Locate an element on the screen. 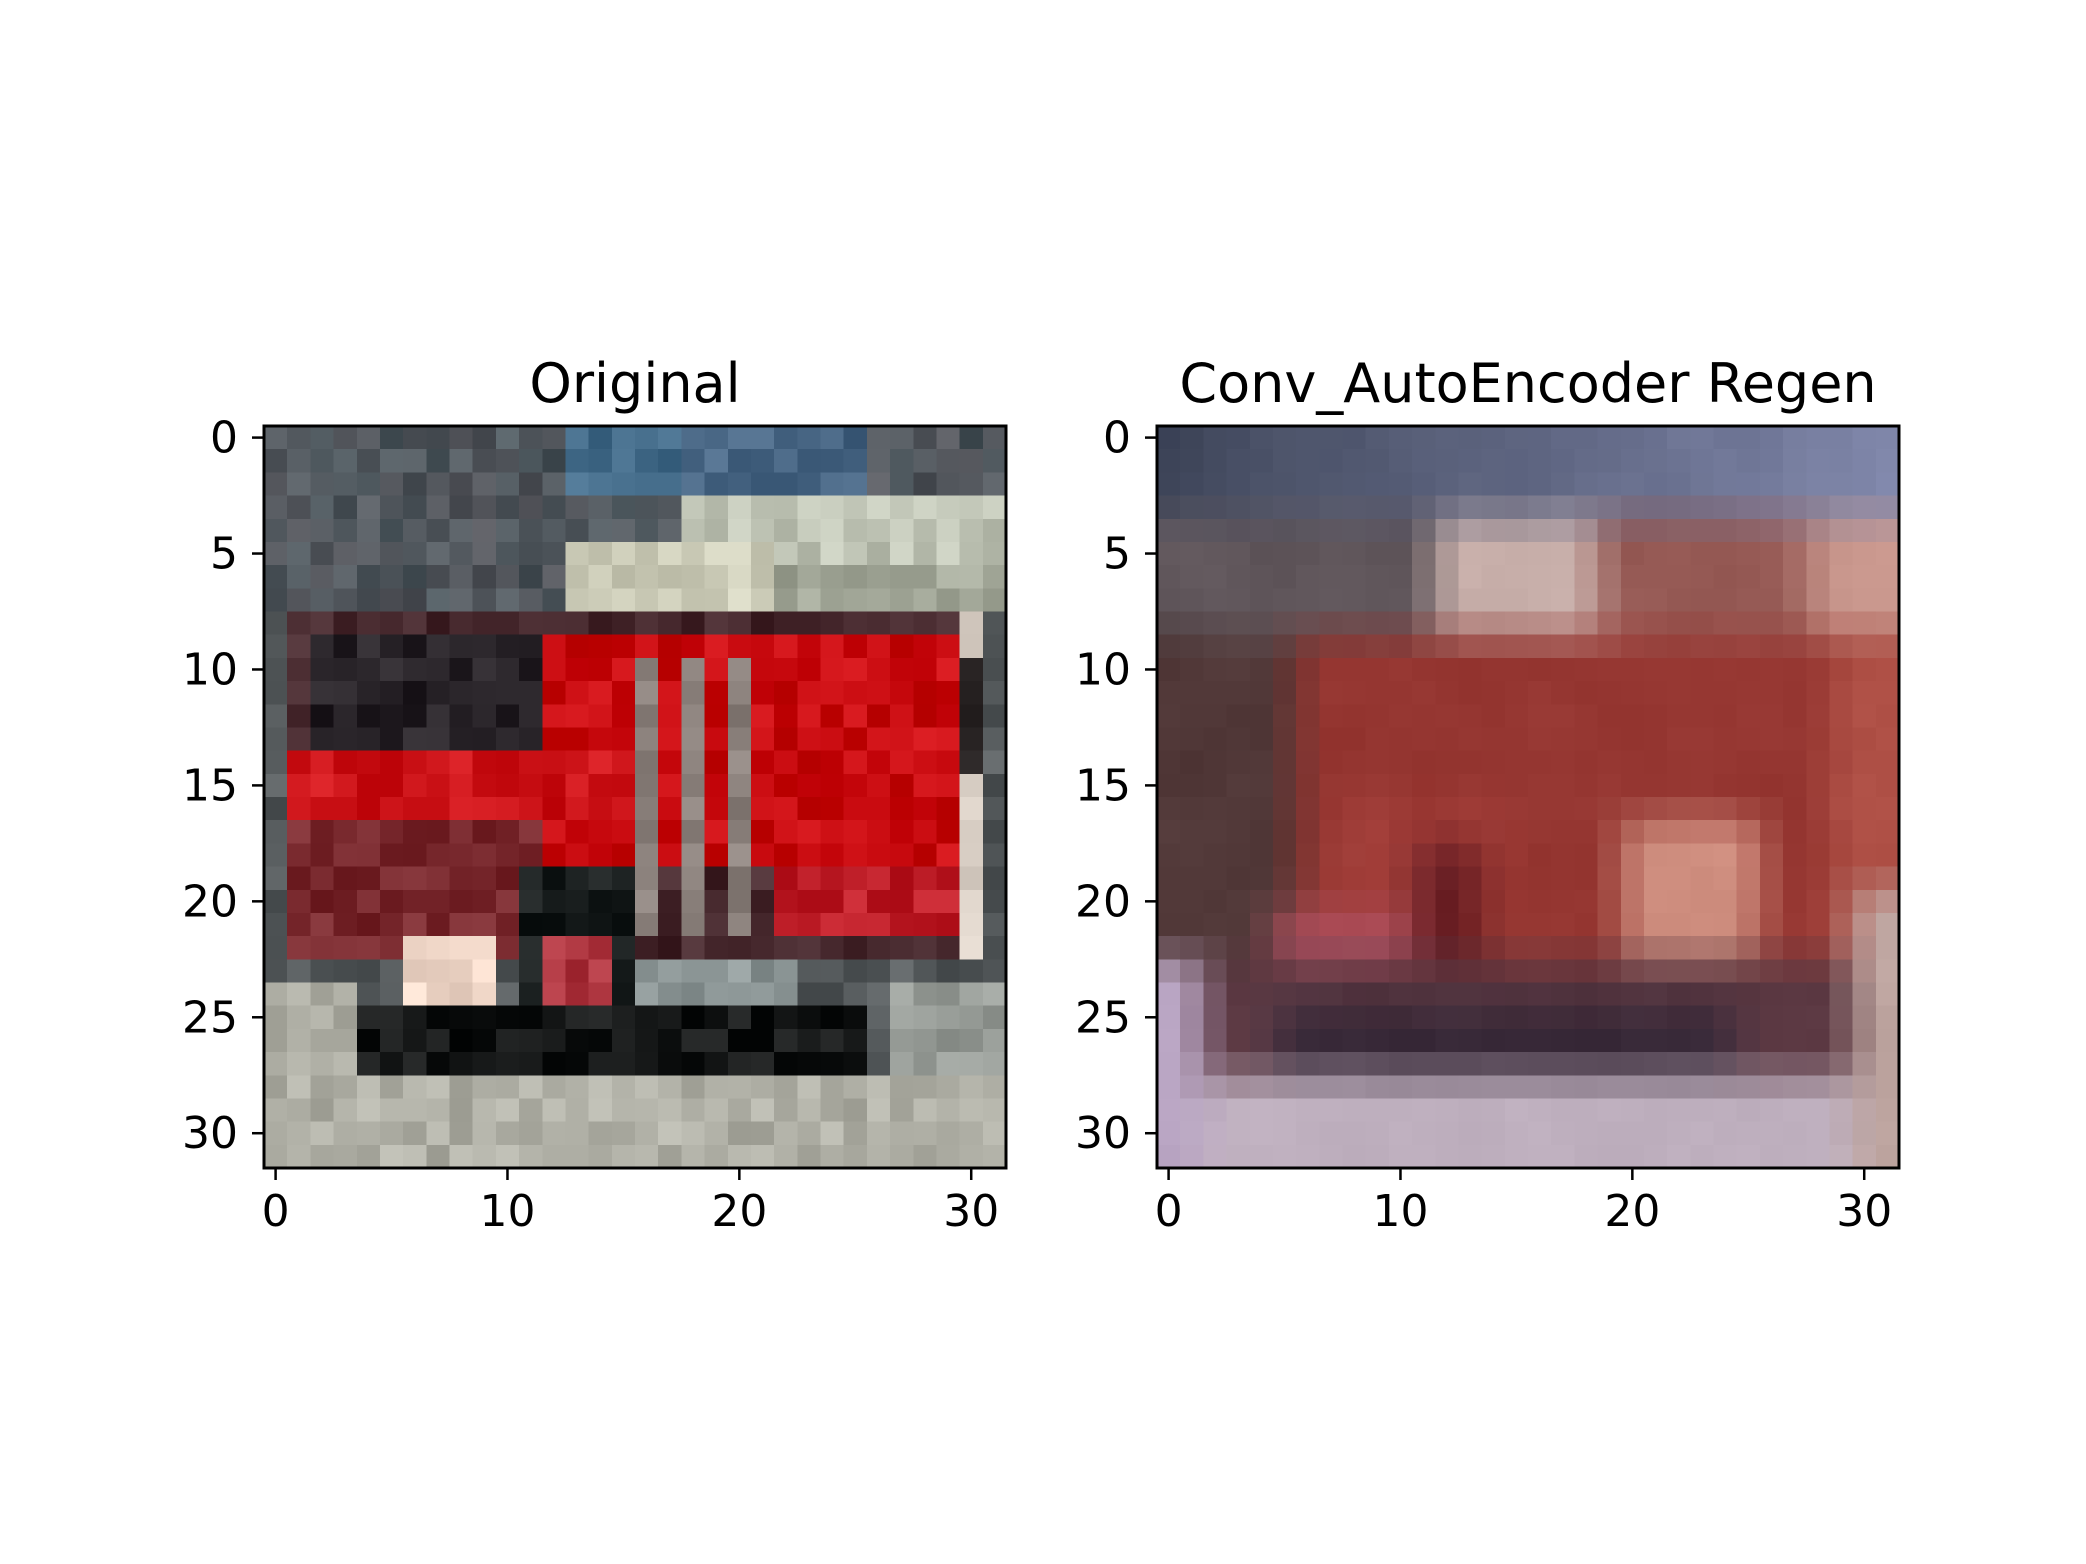  y-tick-label: 0 is located at coordinates (224, 438).